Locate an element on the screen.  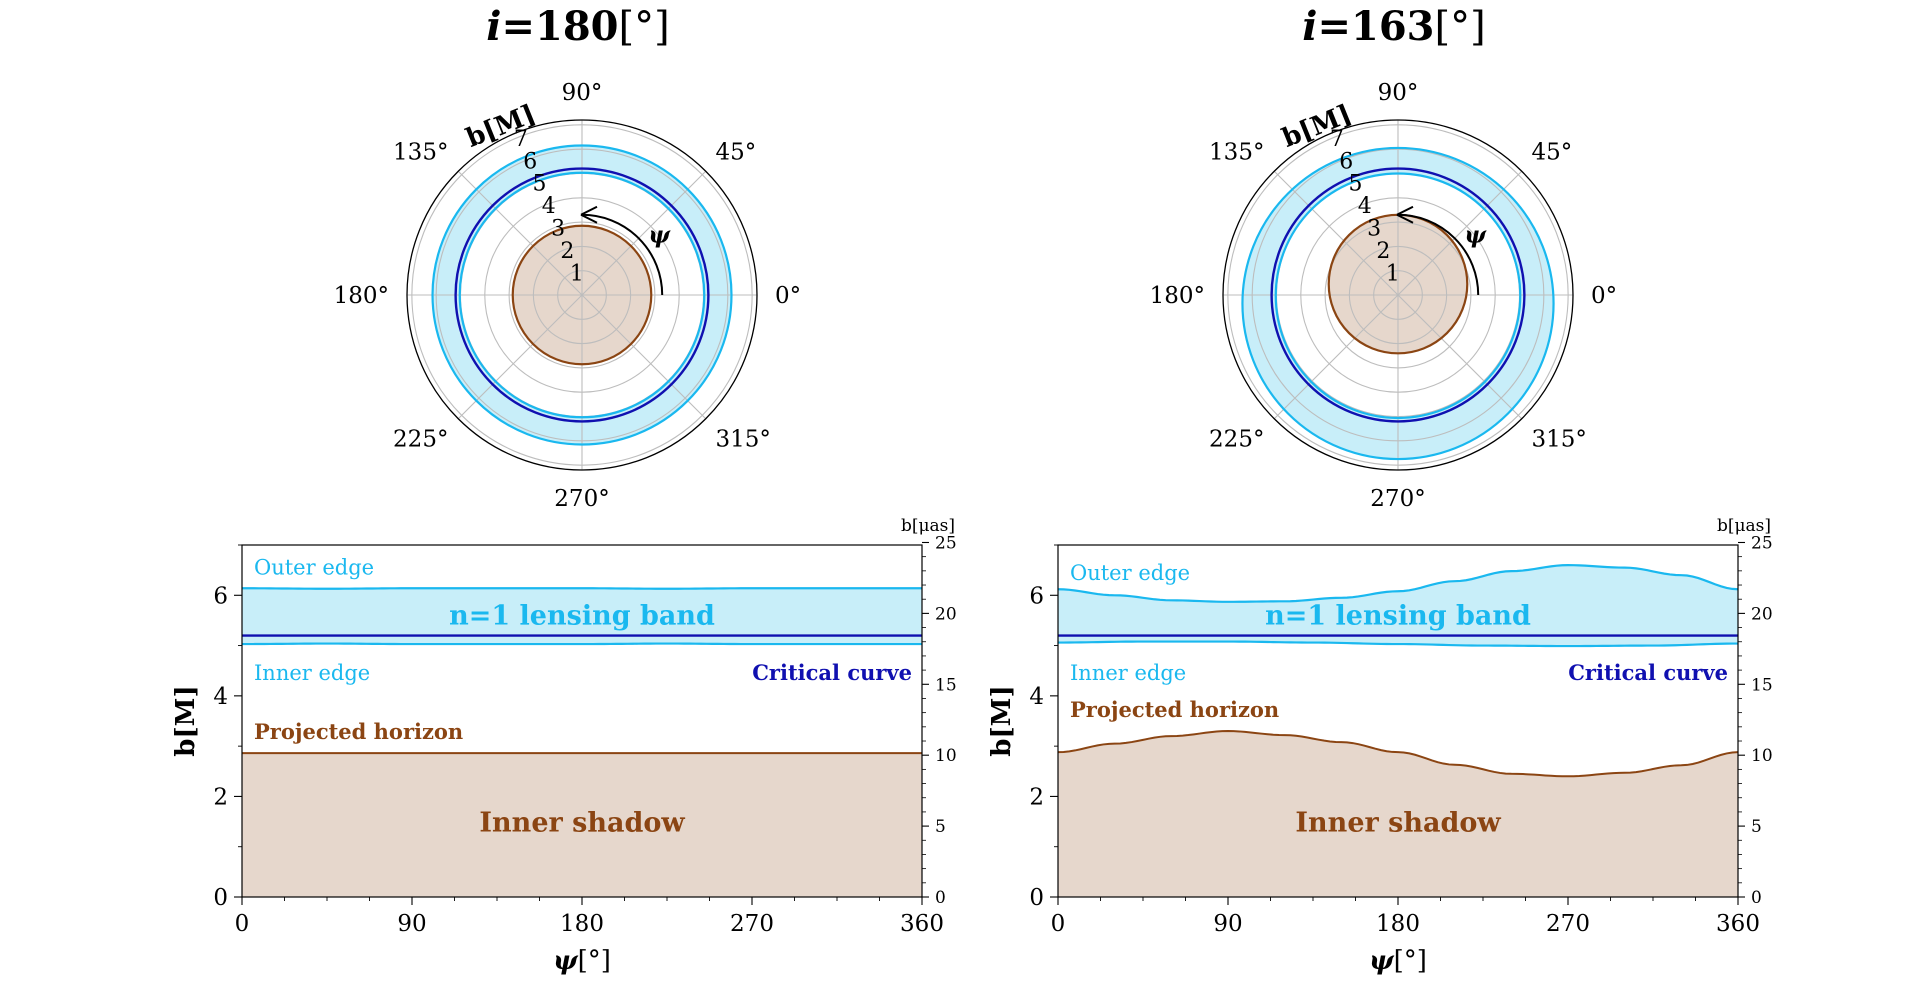
y2-tick-label: 25 is located at coordinates (1762, 543).